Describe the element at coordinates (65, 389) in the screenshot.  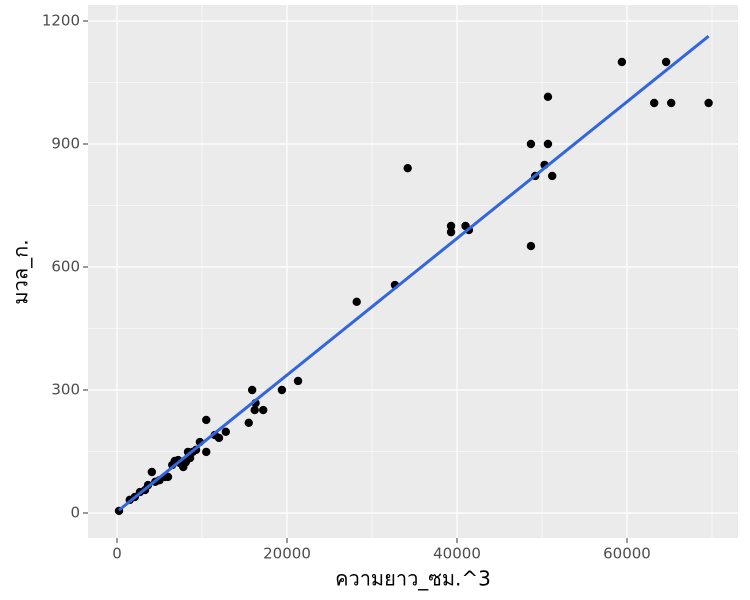
I see `y-tick-label: 300` at that location.